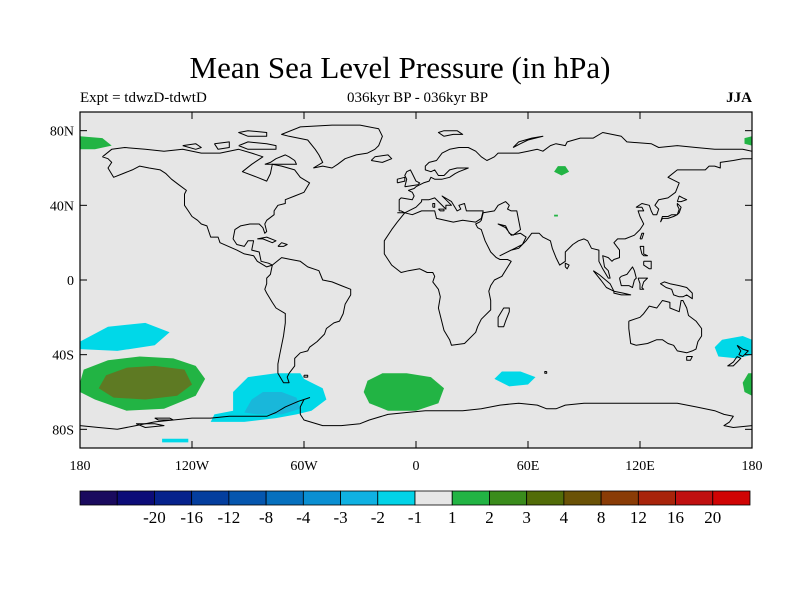  Describe the element at coordinates (733, 347) in the screenshot. I see `anomaly-cyan-tasman` at that location.